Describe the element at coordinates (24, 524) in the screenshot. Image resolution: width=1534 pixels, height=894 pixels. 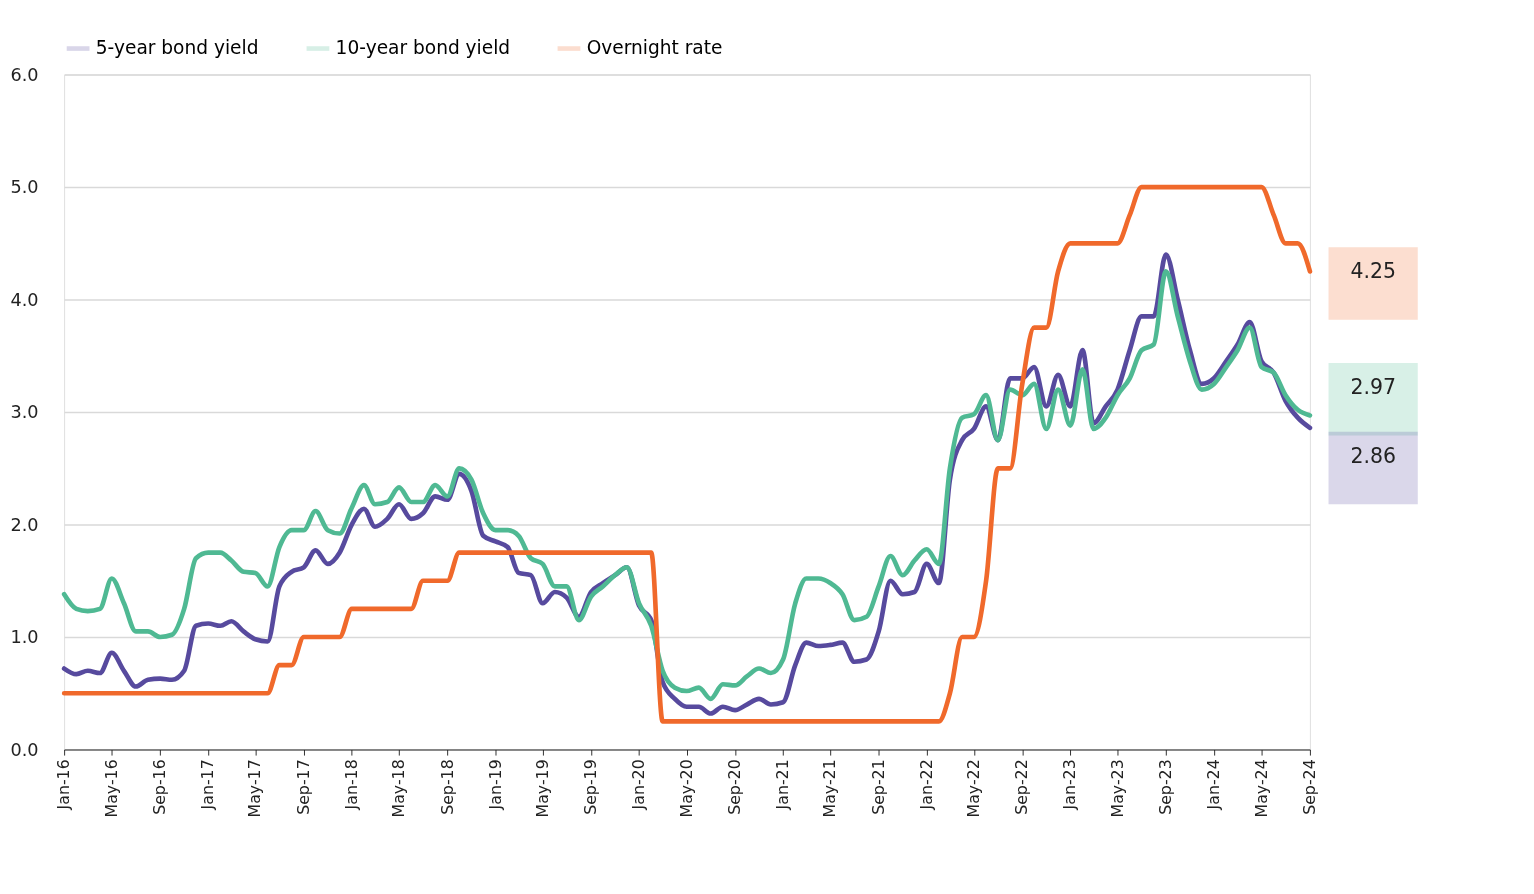
I see `y-tick-label: 2.0` at that location.